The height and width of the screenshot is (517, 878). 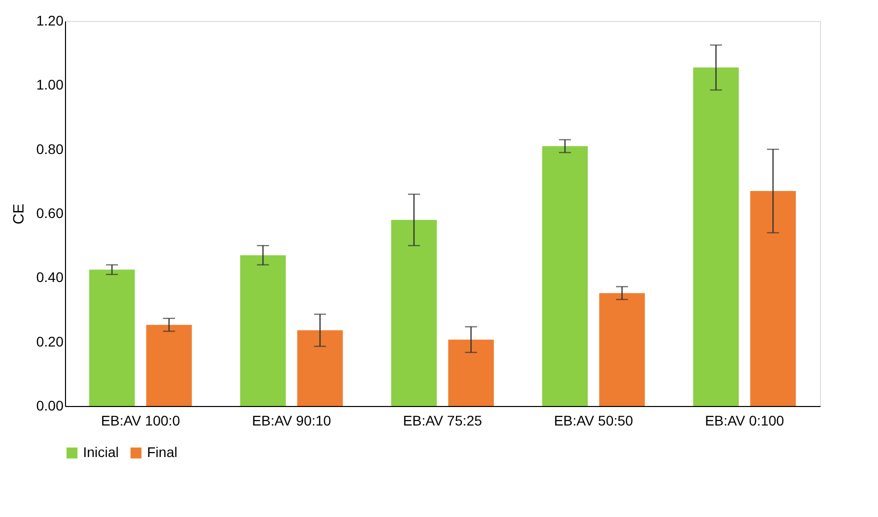 What do you see at coordinates (50, 341) in the screenshot?
I see `y-tick-label: 0.20` at bounding box center [50, 341].